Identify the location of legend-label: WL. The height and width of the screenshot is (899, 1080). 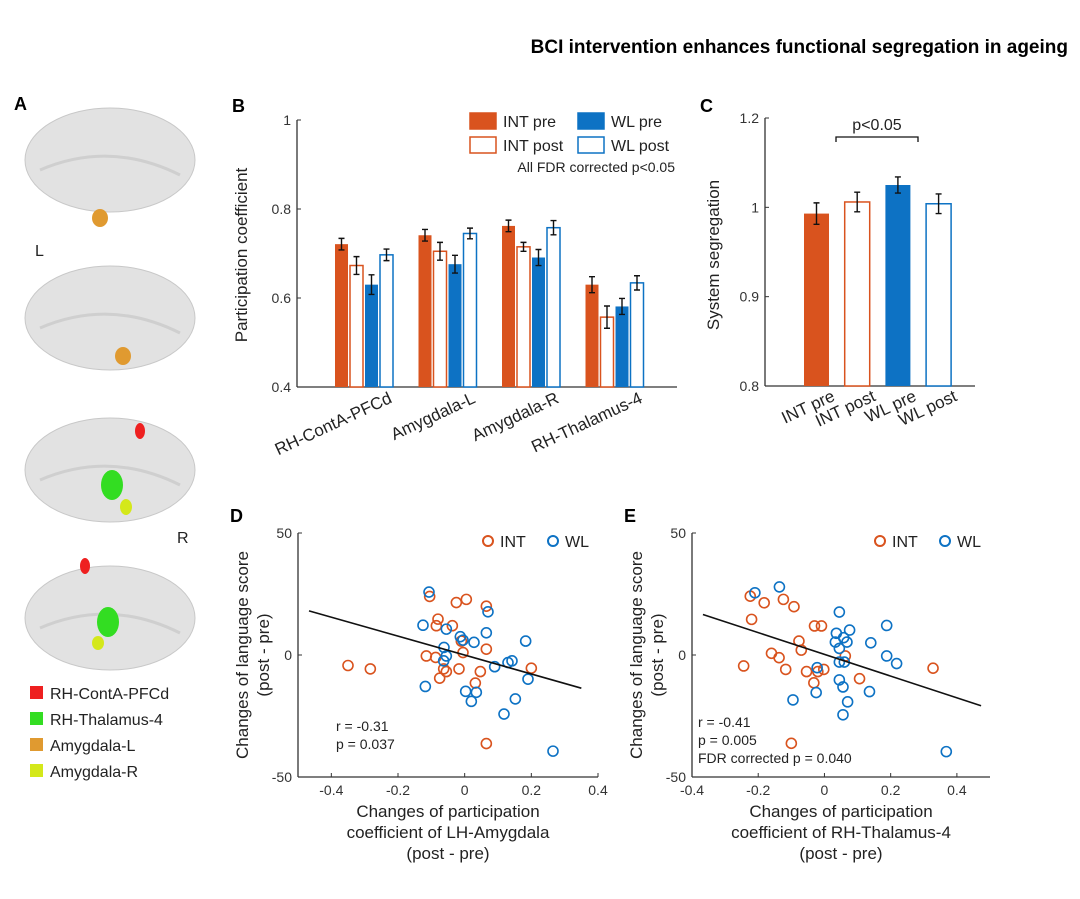
(969, 542).